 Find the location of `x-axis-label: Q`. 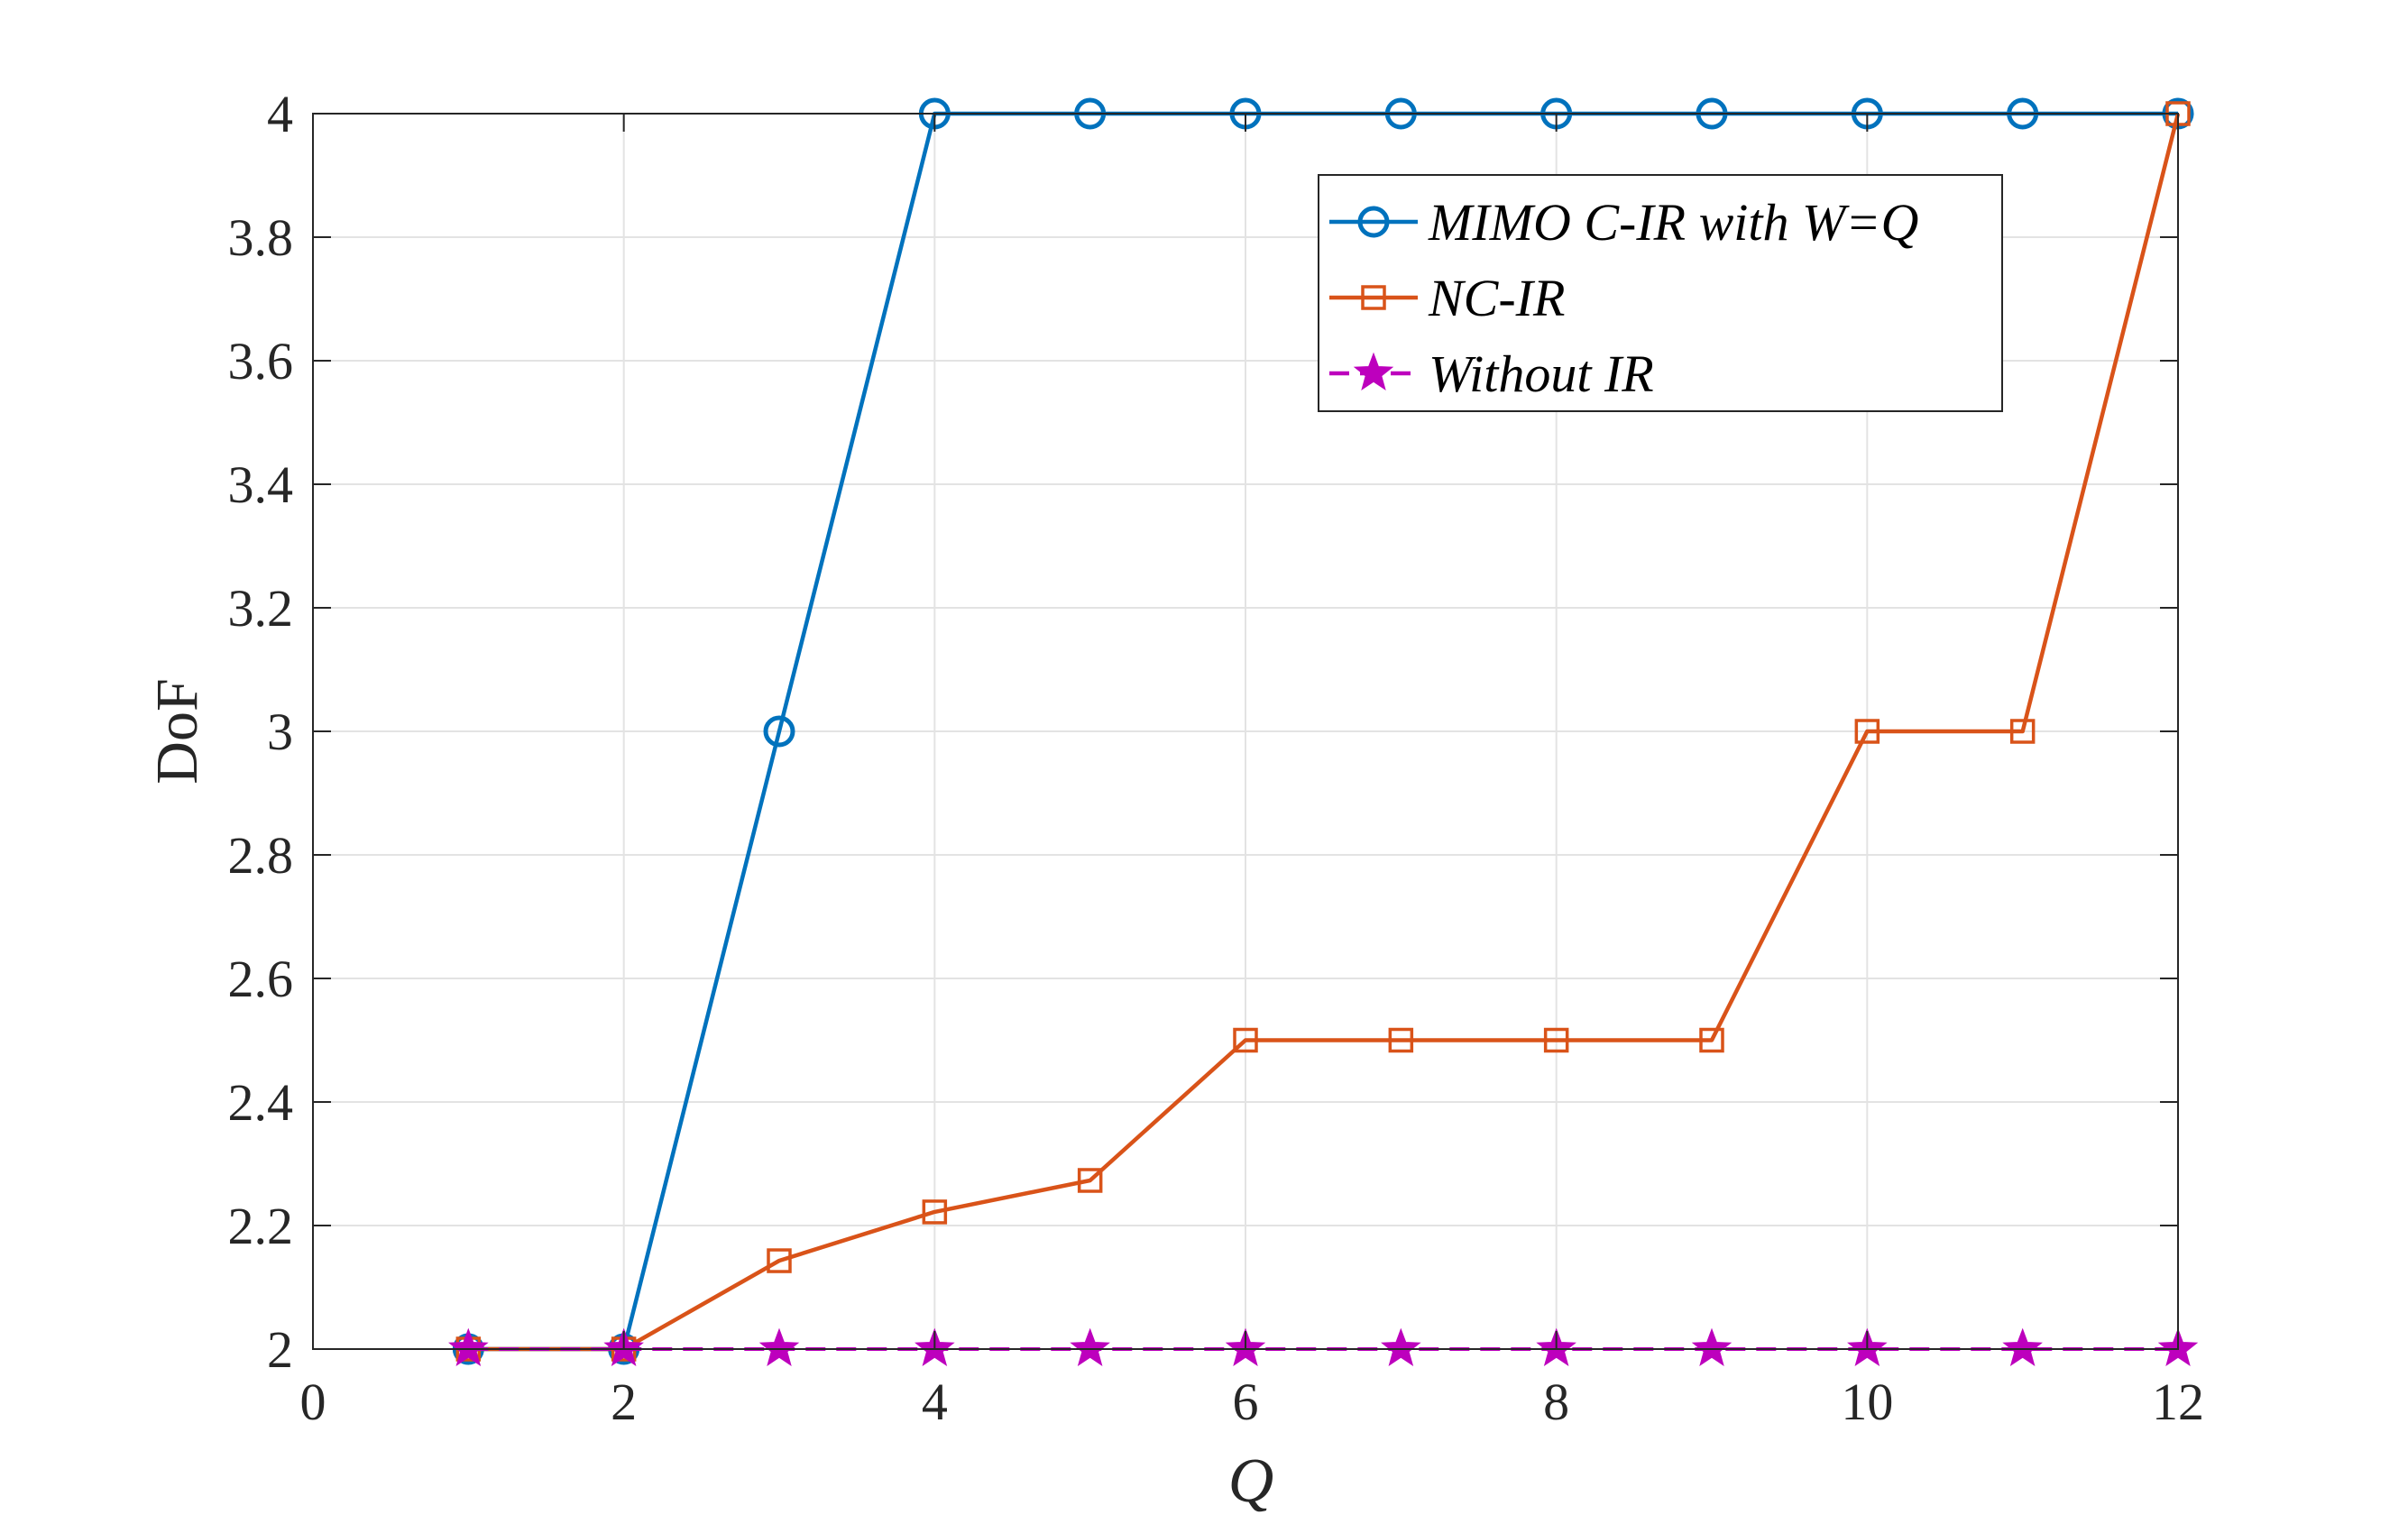

x-axis-label: Q is located at coordinates (1251, 1481).